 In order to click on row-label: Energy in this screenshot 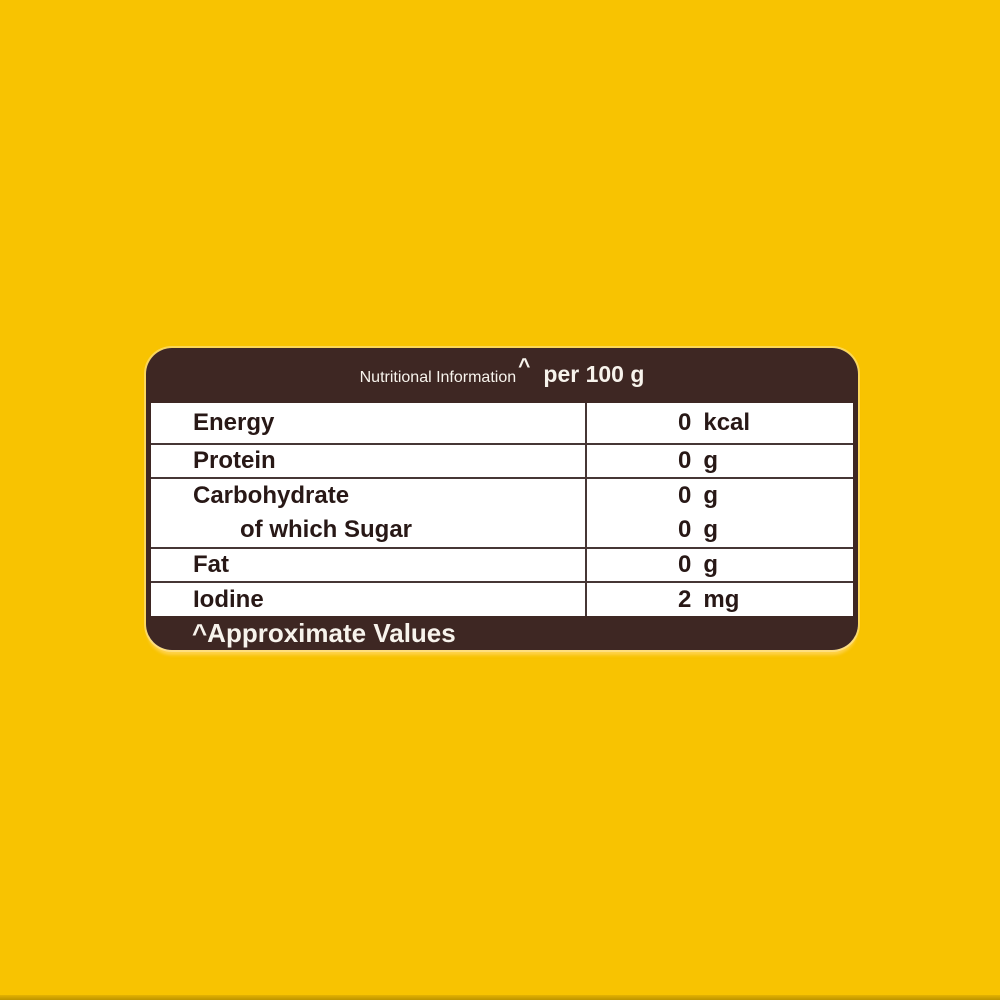, I will do `click(234, 422)`.